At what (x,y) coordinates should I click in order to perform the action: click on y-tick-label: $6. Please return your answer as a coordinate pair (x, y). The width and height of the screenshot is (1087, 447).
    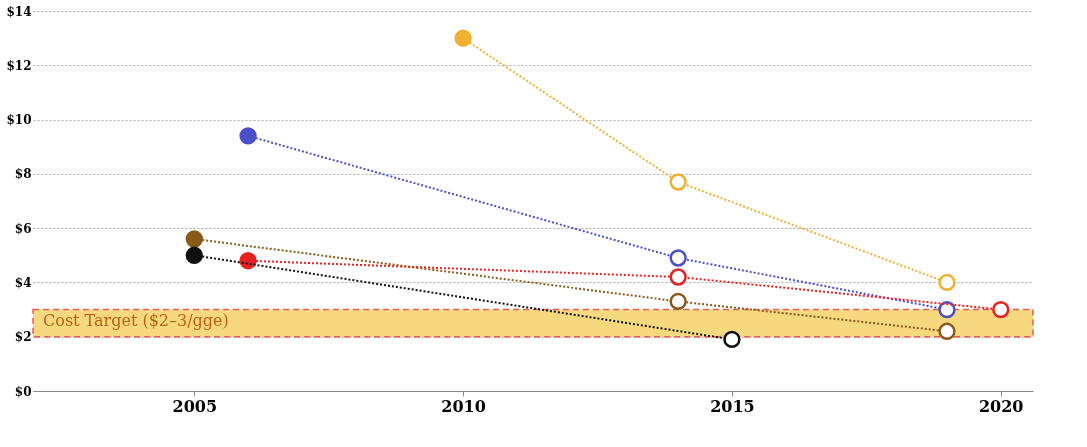
    Looking at the image, I should click on (23, 228).